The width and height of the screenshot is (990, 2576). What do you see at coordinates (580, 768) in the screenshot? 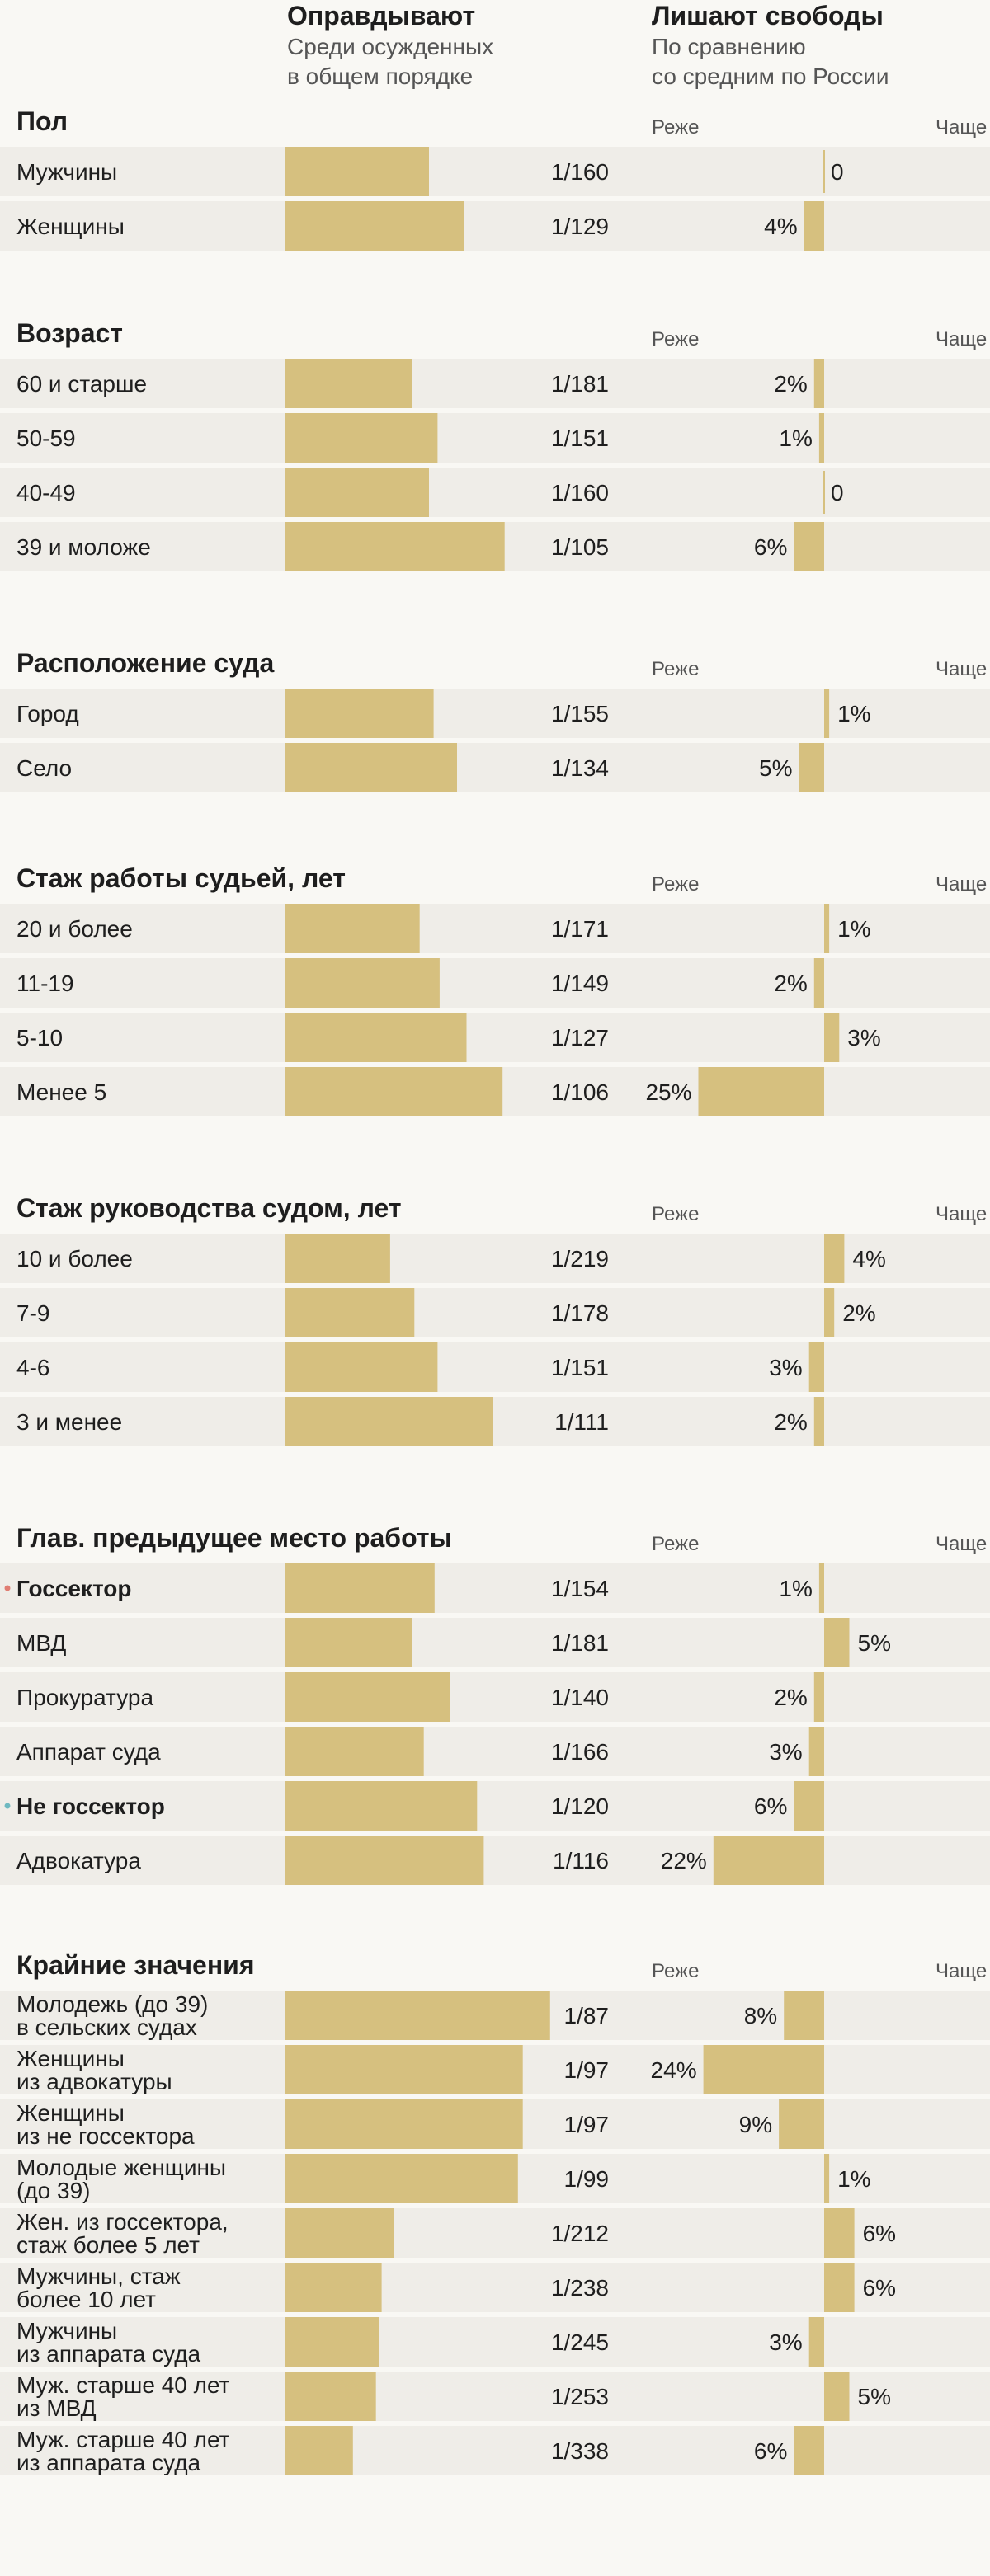
I see `acquittal-value: 1/134` at bounding box center [580, 768].